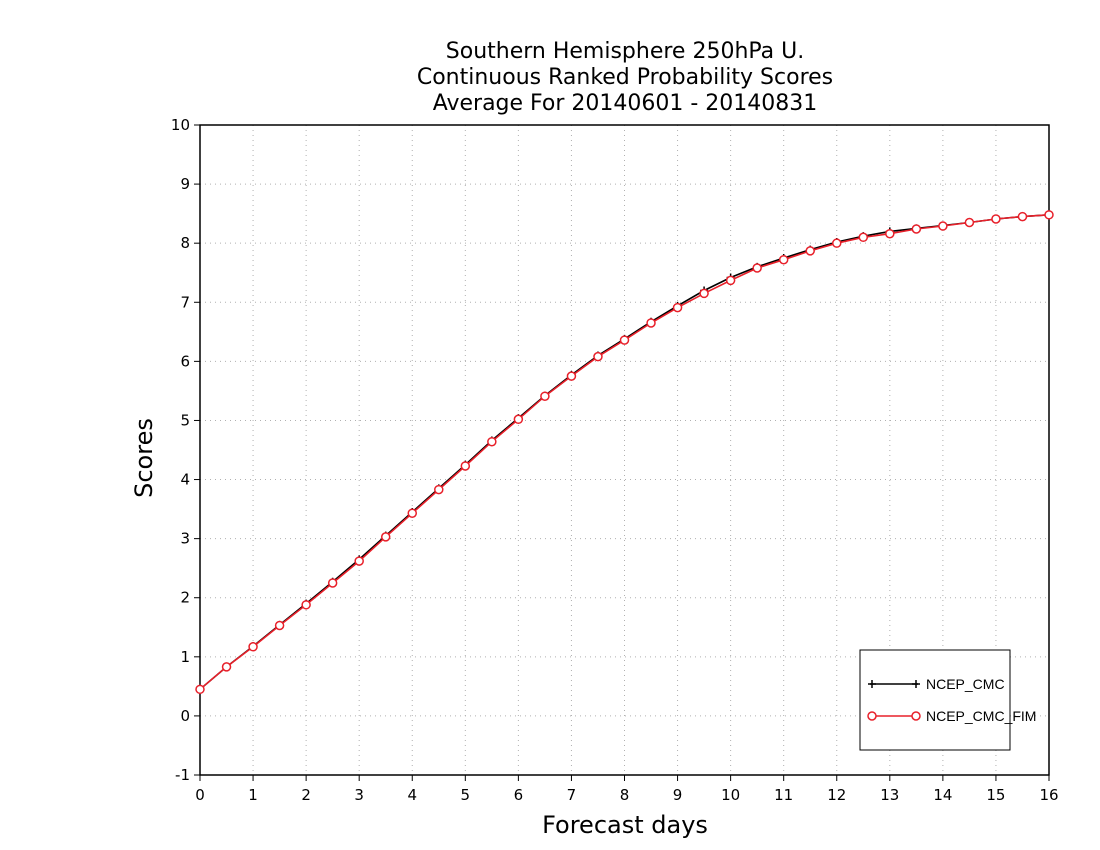  I want to click on x-tick-label: 14, so click(942, 795).